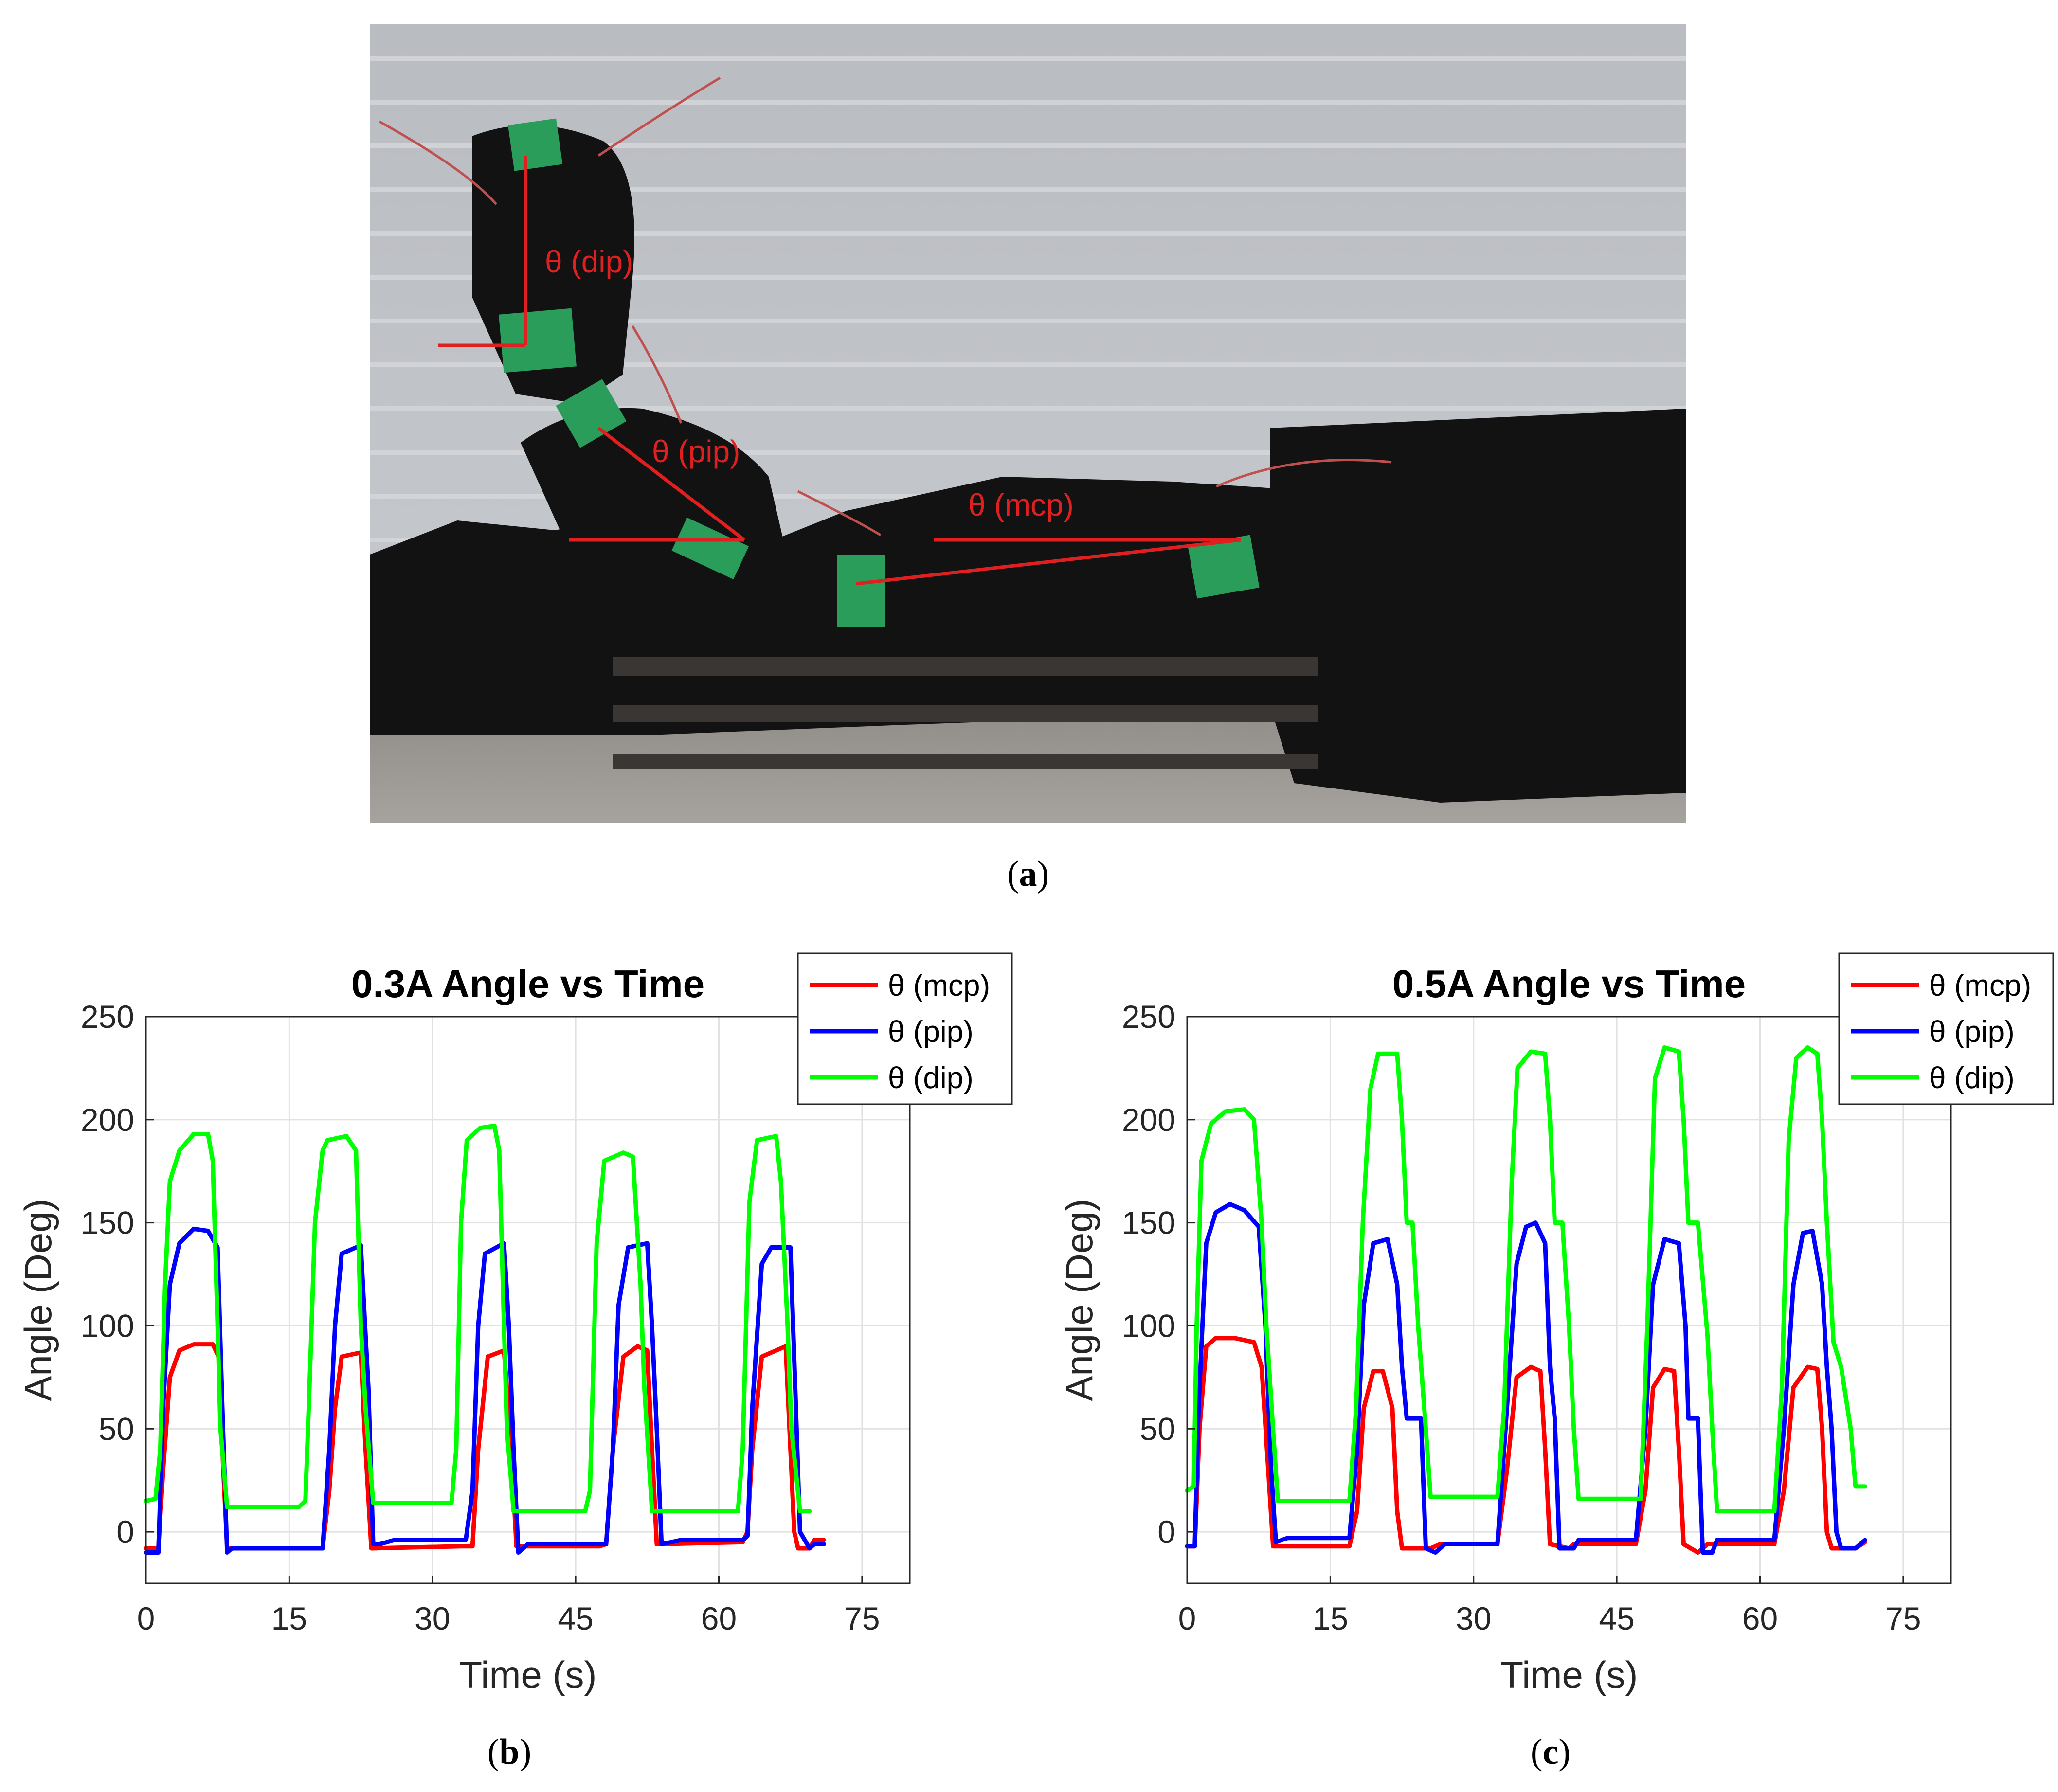  I want to click on caption-b-letter: b, so click(509, 1752).